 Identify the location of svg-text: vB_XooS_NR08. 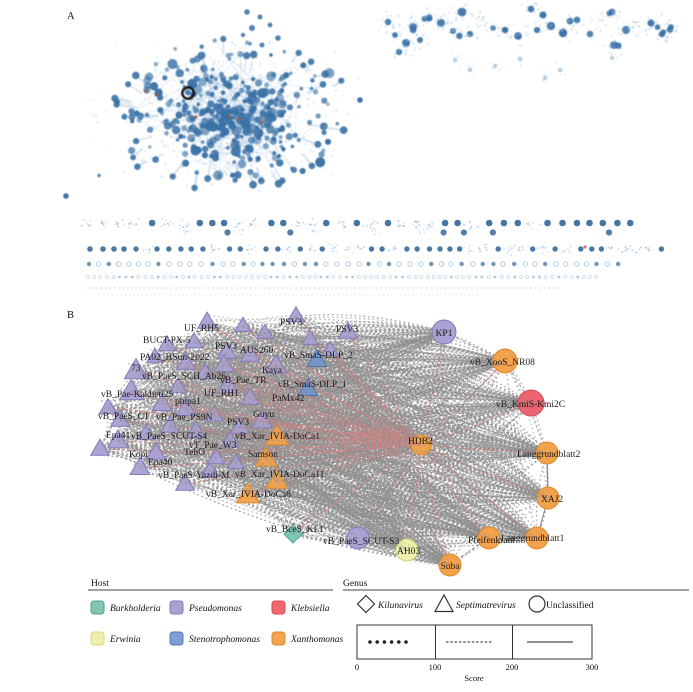
(502, 363).